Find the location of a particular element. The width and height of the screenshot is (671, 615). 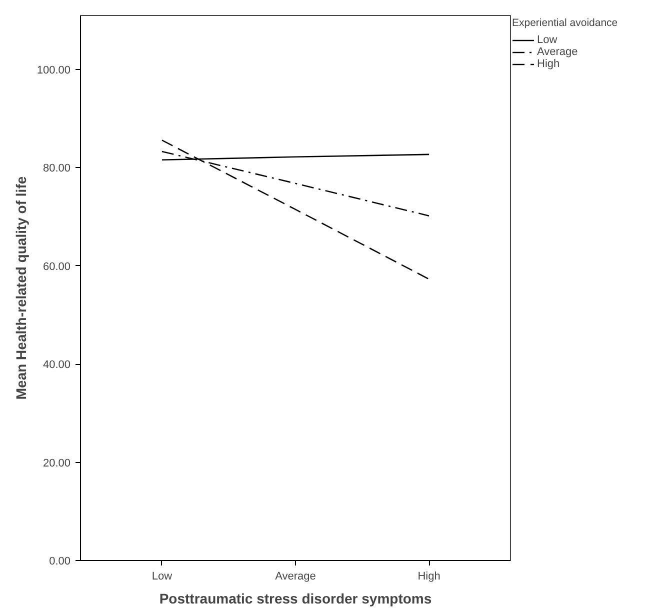

y-tick-label: 0.00 is located at coordinates (60, 562).